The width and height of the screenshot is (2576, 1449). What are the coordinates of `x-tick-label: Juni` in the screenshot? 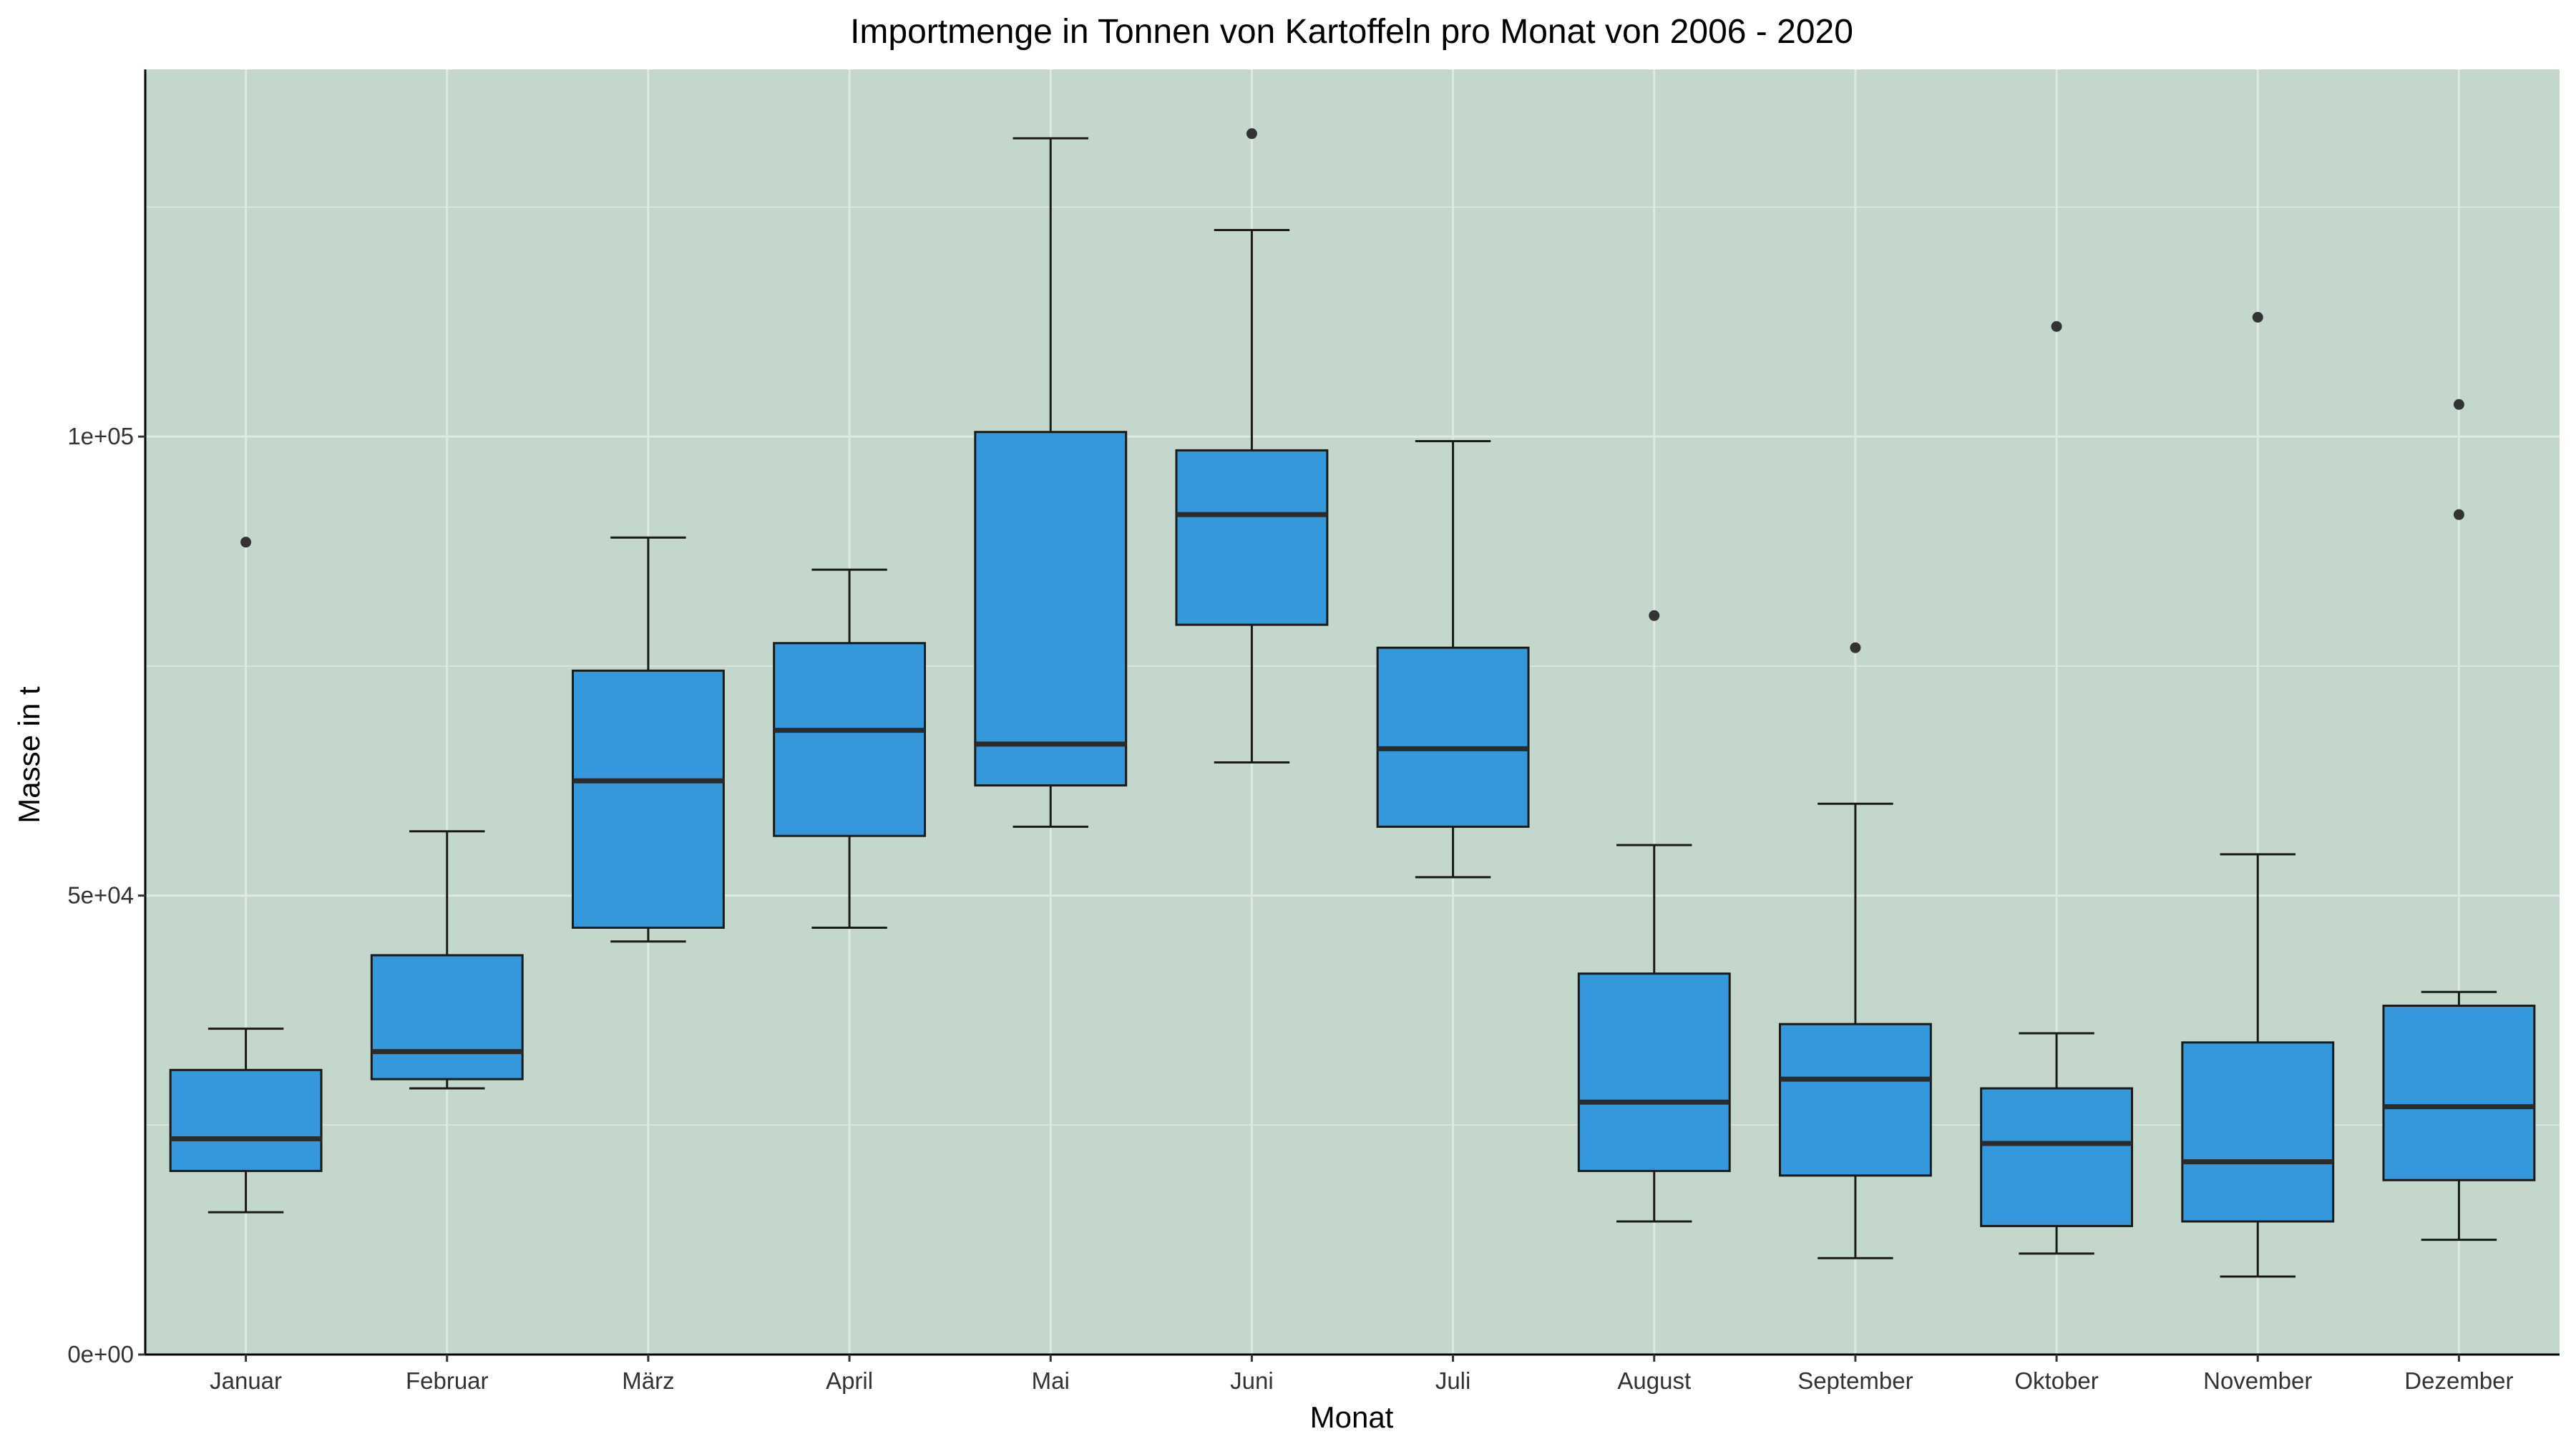 It's located at (1252, 1380).